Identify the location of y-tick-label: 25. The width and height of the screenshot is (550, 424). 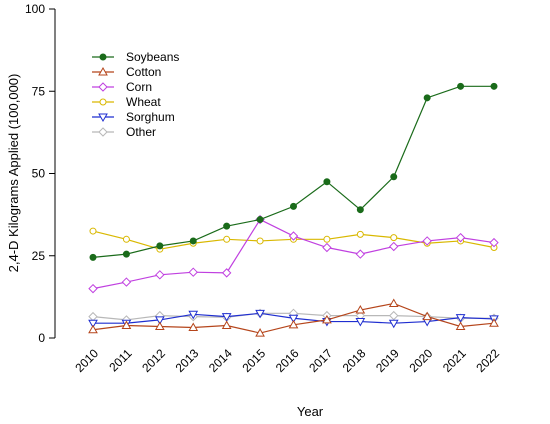
(39, 256).